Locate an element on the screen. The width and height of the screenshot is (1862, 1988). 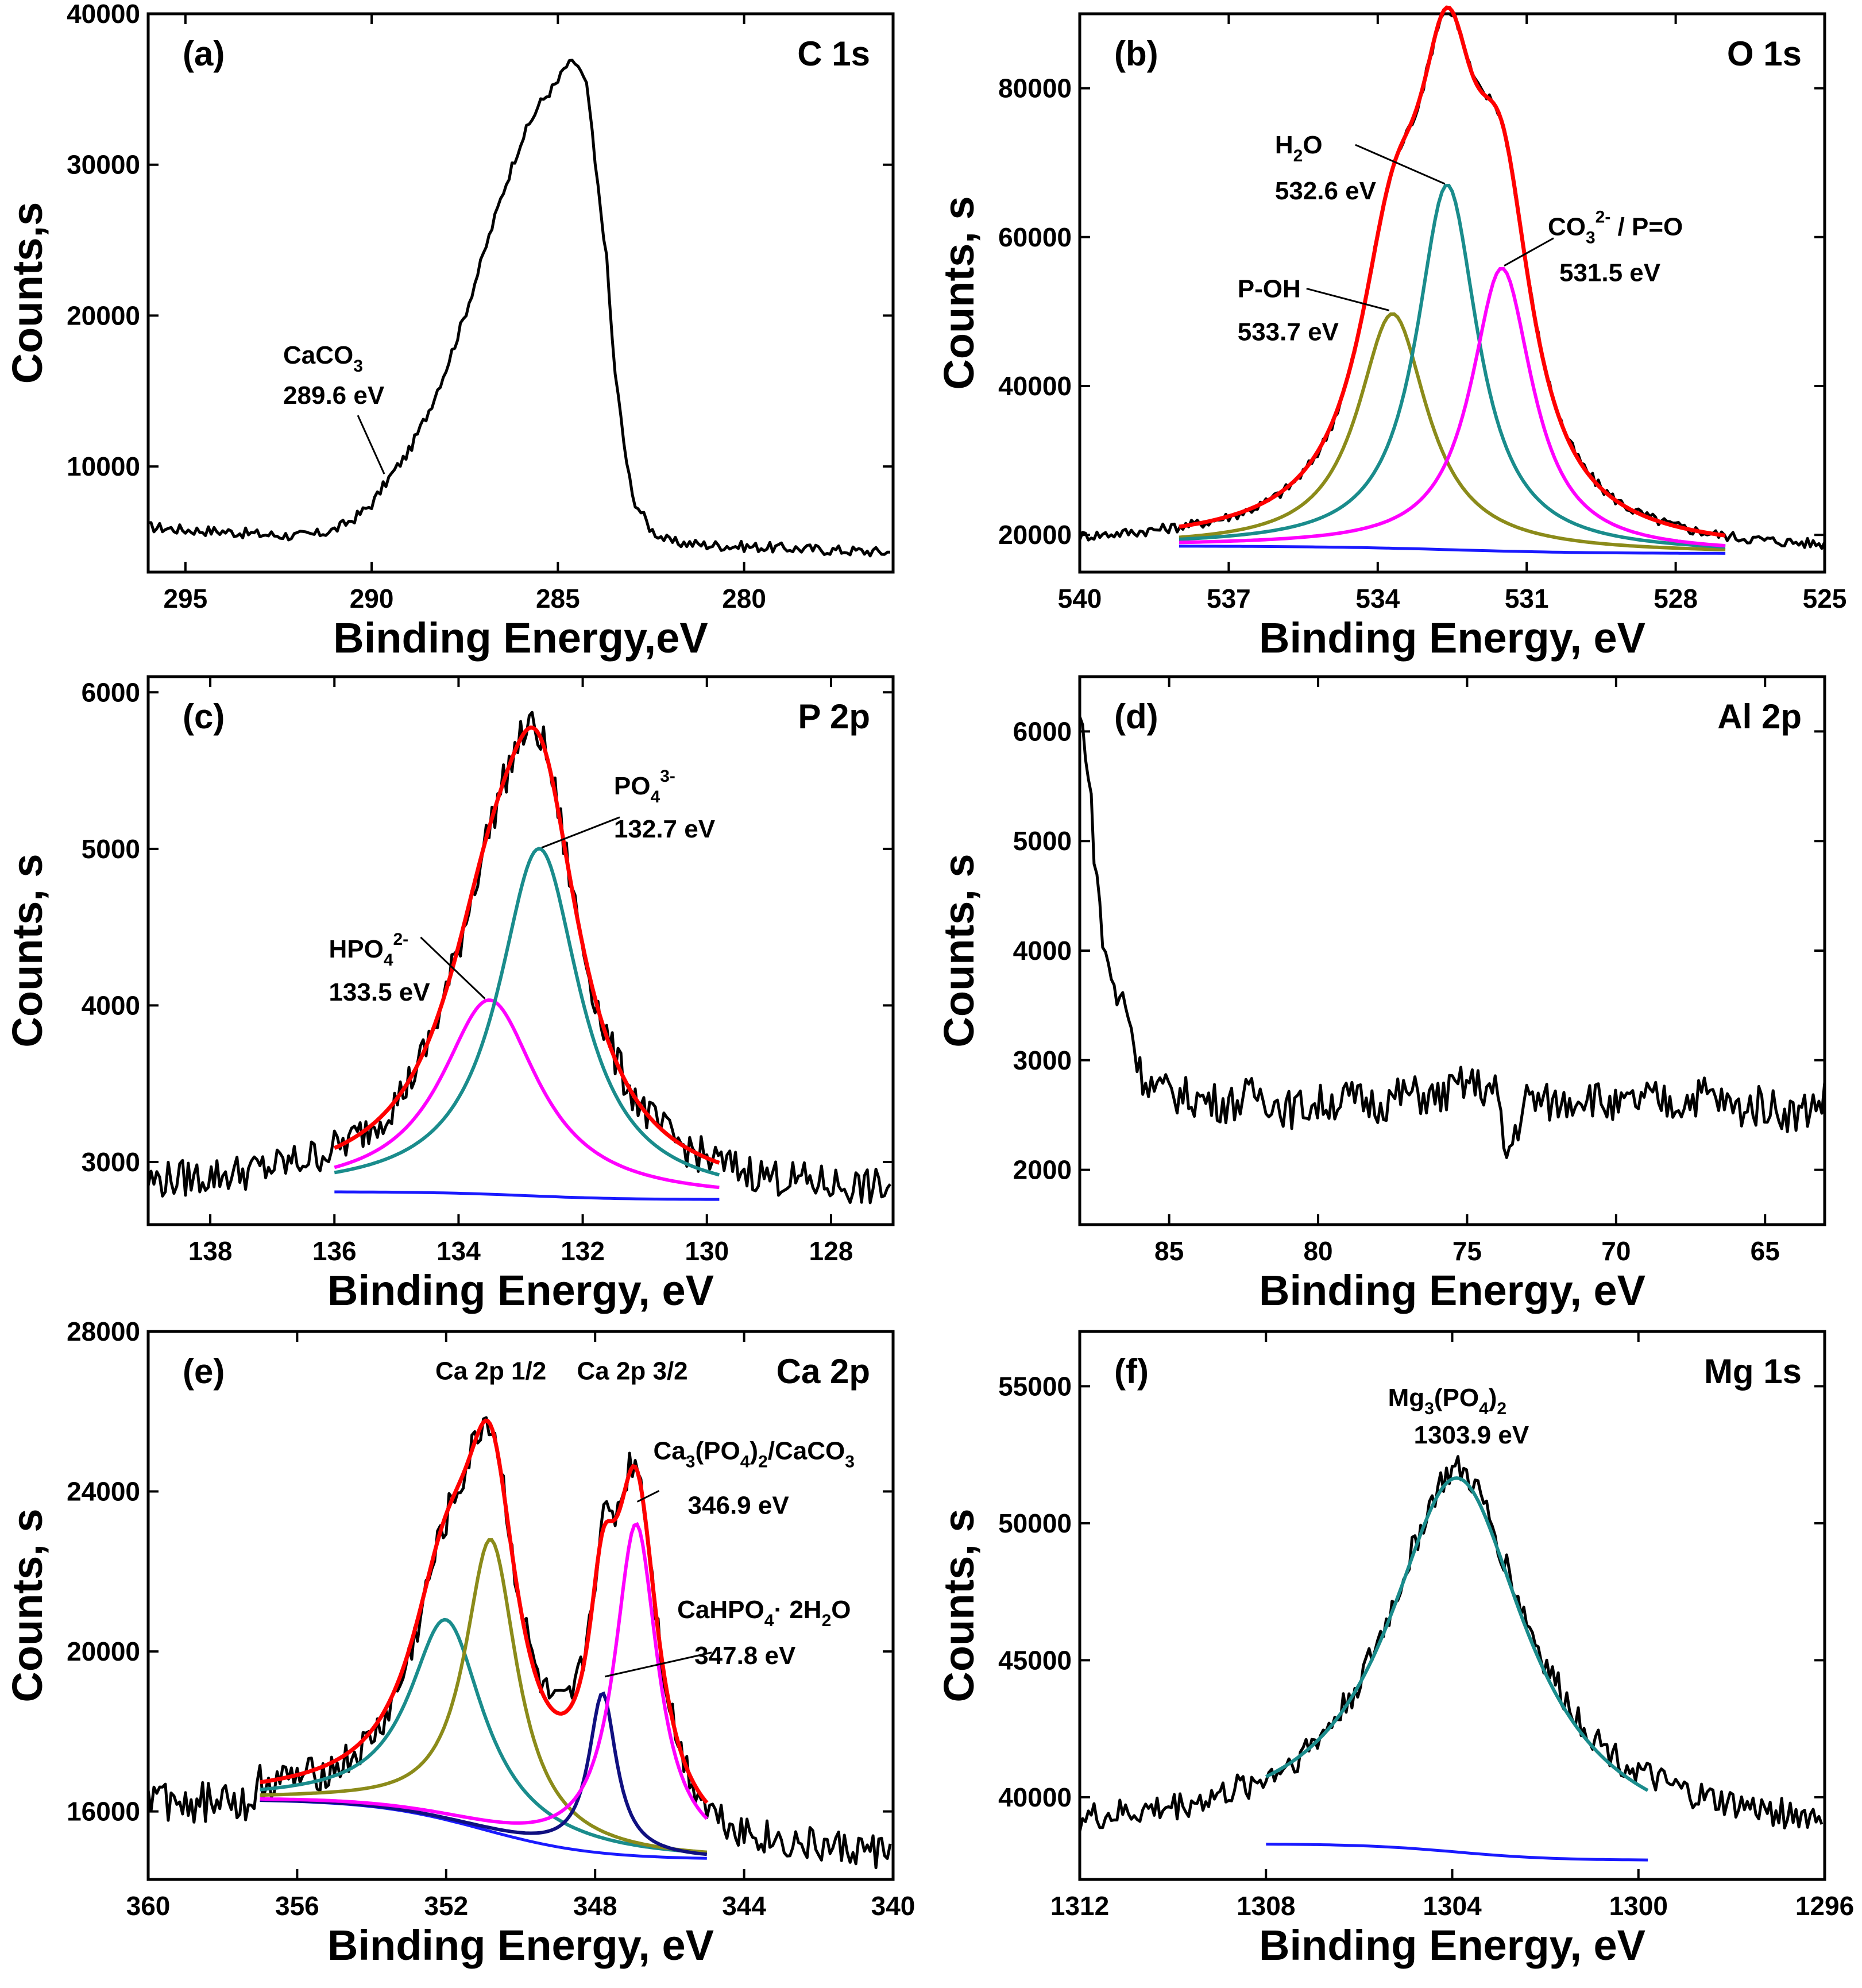
annotation-part: ) is located at coordinates (1493, 1398).